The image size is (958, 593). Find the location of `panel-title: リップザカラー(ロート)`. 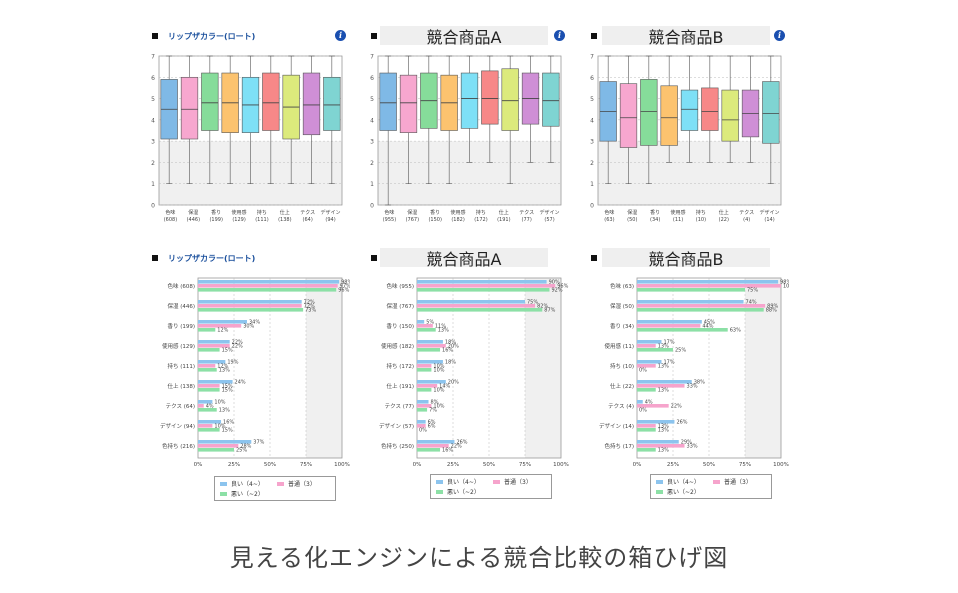

panel-title: リップザカラー(ロート) is located at coordinates (212, 36).